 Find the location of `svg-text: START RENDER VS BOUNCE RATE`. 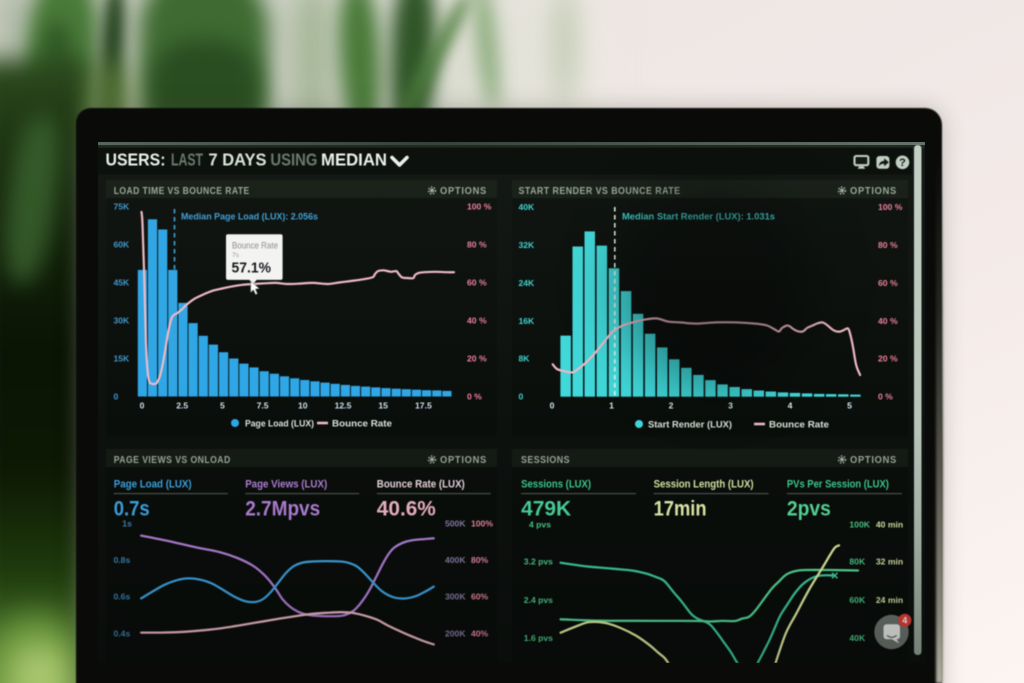

svg-text: START RENDER VS BOUNCE RATE is located at coordinates (600, 191).